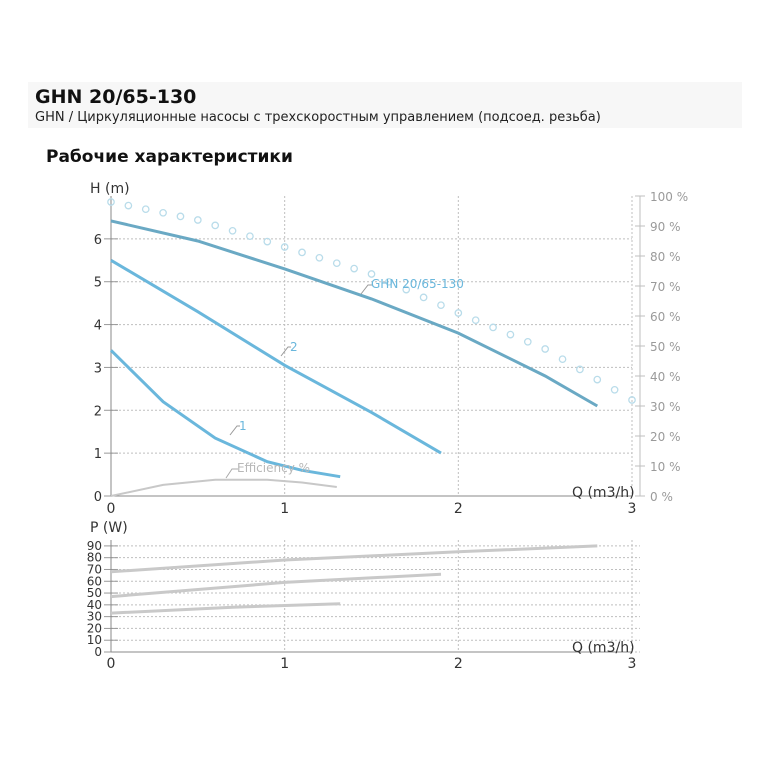 This screenshot has height=768, width=768. I want to click on p-chart-ytick-label: 30, so click(94, 617).